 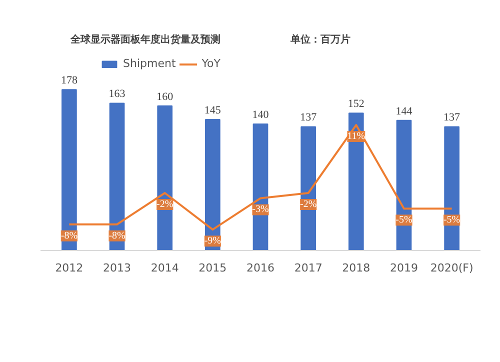 I want to click on chart-title: 全球显示器面板年度出货量及预测, so click(x=145, y=40).